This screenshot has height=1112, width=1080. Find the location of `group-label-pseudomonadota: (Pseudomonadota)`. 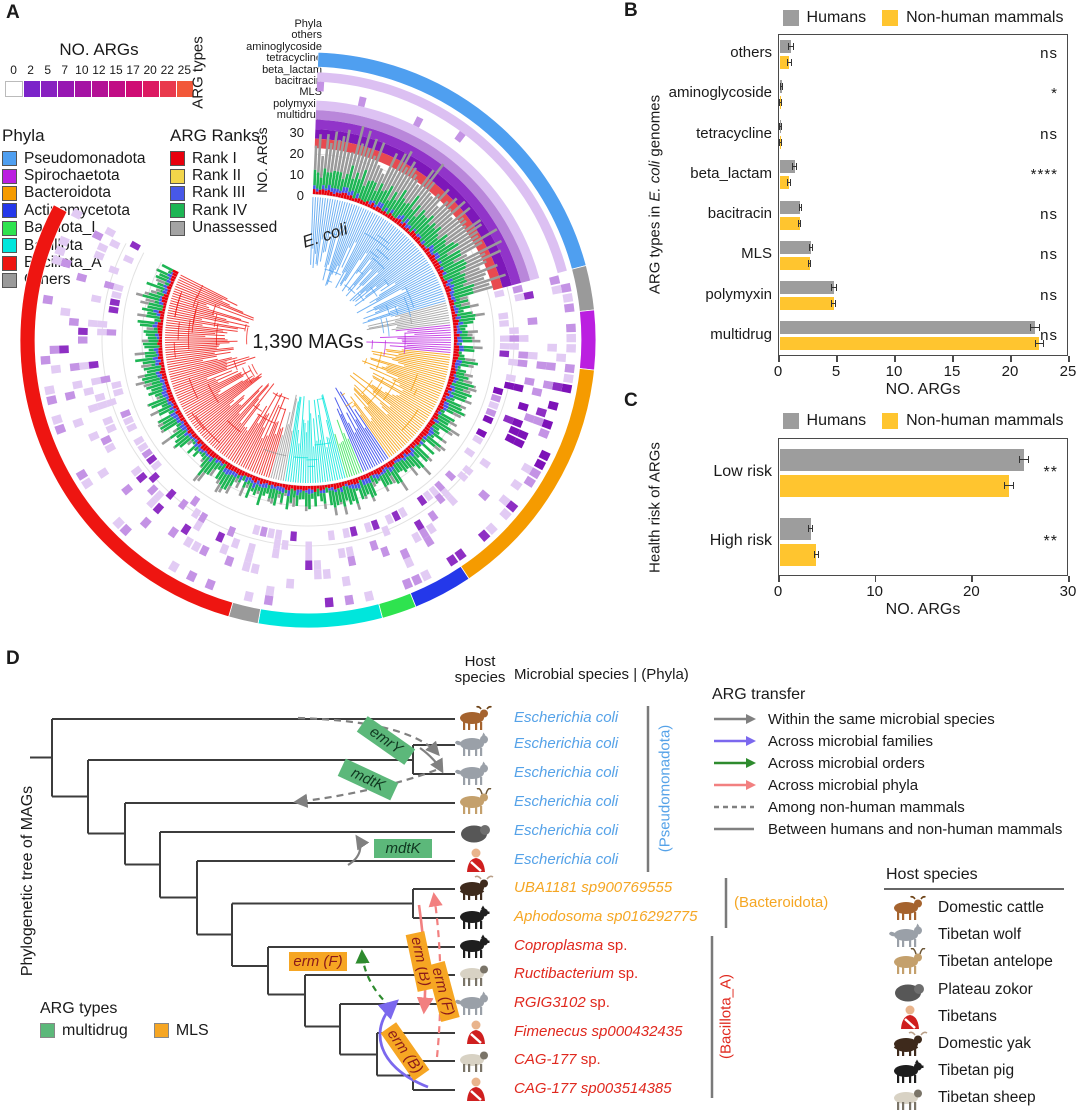

group-label-pseudomonadota: (Pseudomonadota) is located at coordinates (665, 789).